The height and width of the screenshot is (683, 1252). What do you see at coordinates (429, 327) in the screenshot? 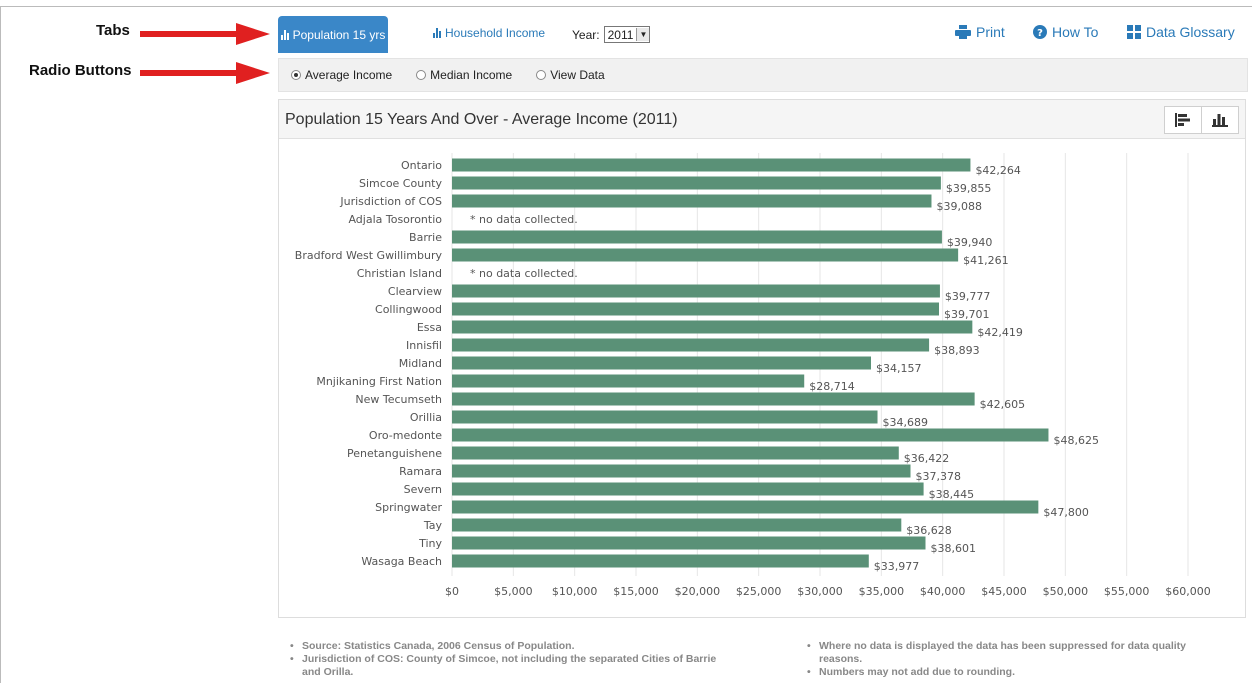
I see `category-label: Essa` at bounding box center [429, 327].